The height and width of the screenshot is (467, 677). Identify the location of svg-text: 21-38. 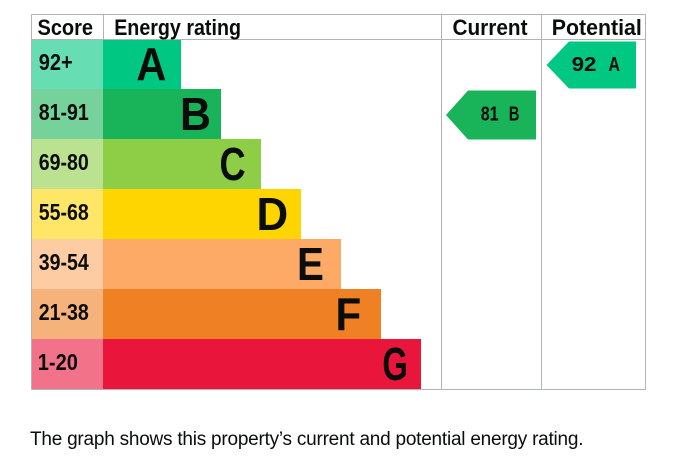
(64, 312).